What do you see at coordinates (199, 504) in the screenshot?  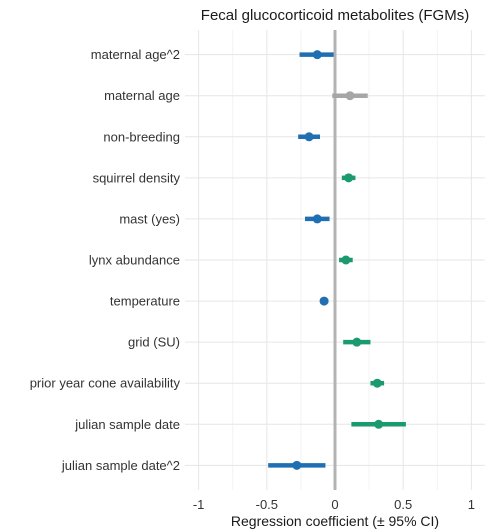 I see `x-tick-label: -1` at bounding box center [199, 504].